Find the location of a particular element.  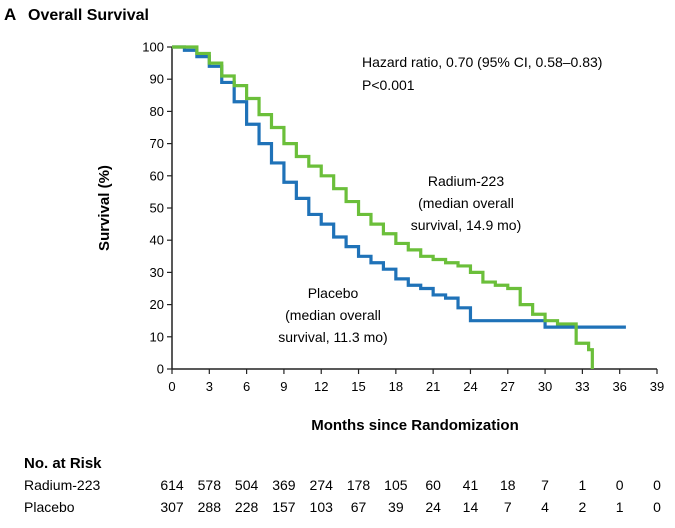

y-ticks: 0 10 20 30 40 50 60 70 80 90 100 is located at coordinates (157, 208).